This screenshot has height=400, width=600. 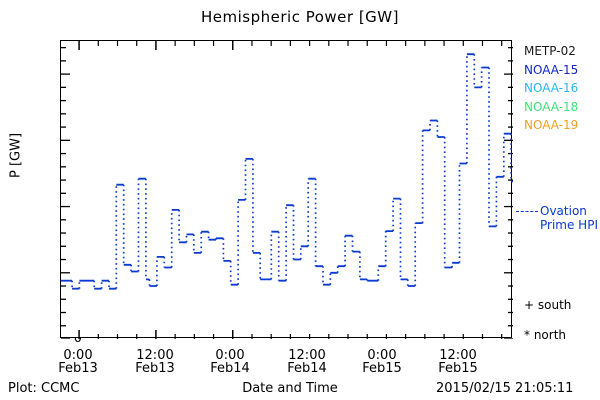 I want to click on y-tick-label-0: 0, so click(x=77, y=338).